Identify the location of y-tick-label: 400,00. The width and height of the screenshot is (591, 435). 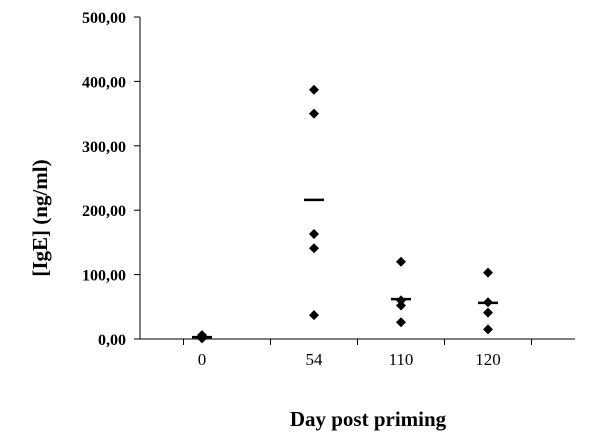
(104, 82).